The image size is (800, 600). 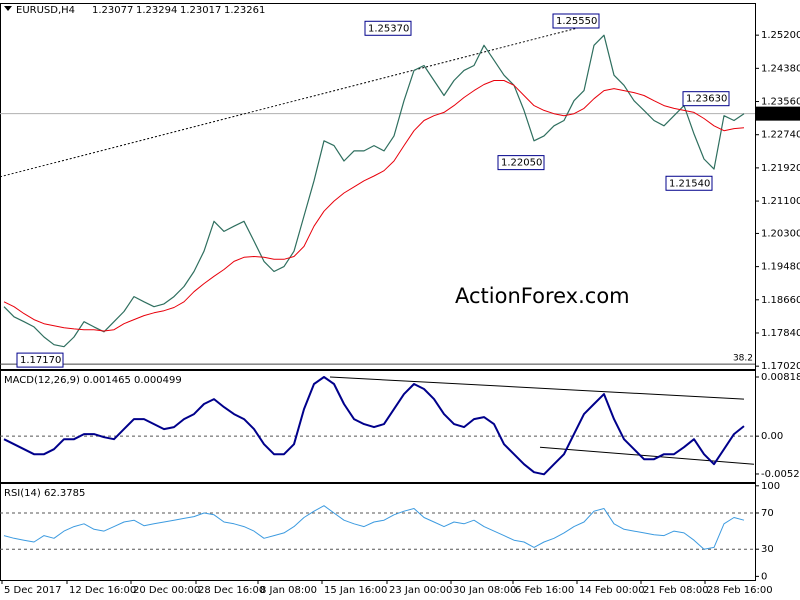 I want to click on x-tick-label: 23 Jan 00:00, so click(x=420, y=590).